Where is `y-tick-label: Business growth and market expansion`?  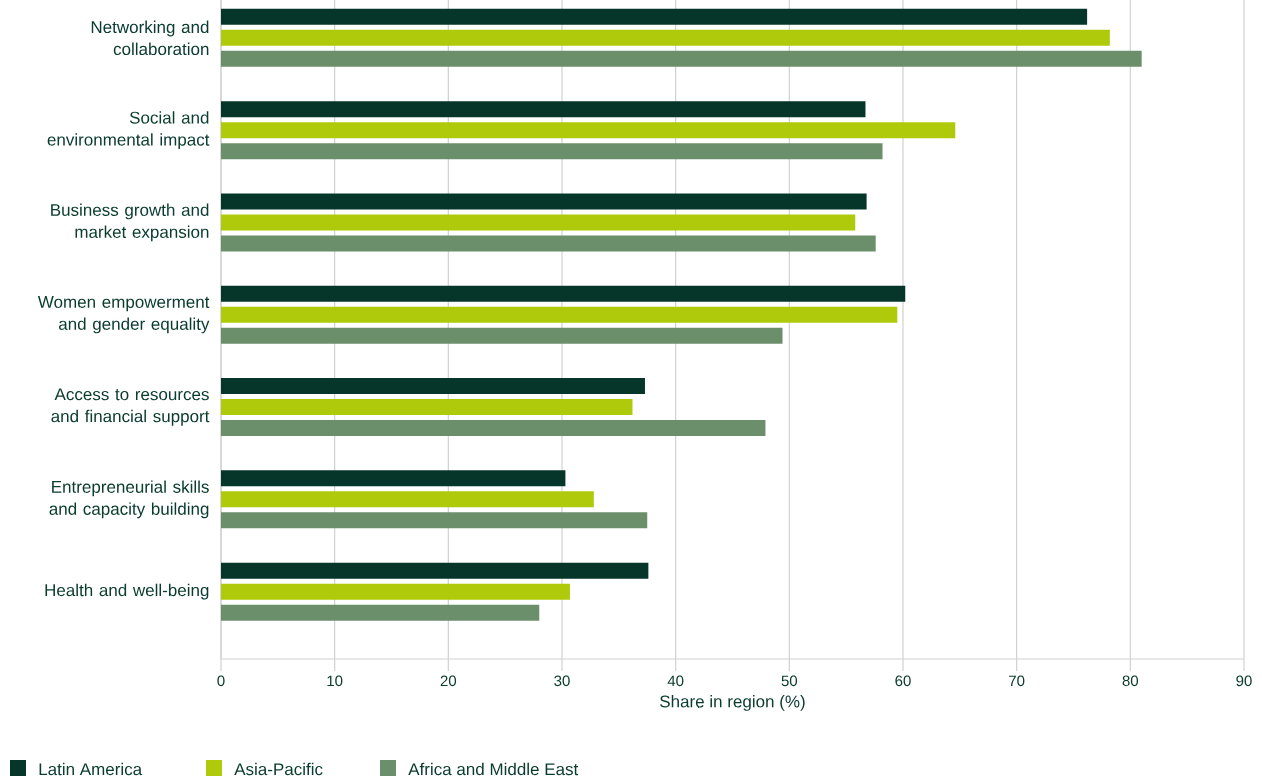 y-tick-label: Business growth and market expansion is located at coordinates (130, 222).